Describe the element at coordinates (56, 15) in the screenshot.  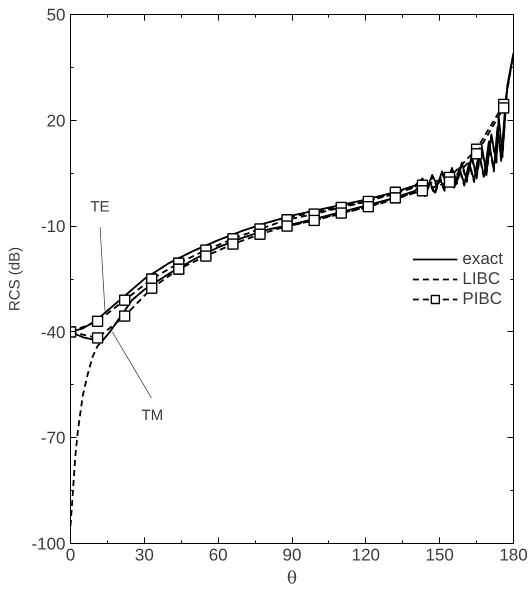
I see `y-tick-label: 50` at that location.